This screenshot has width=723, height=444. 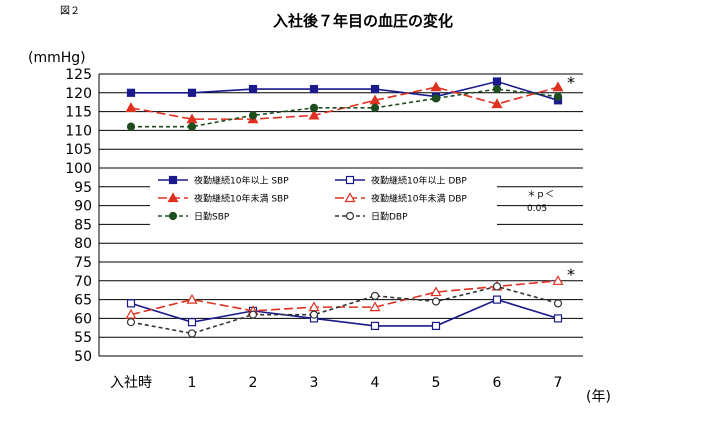 I want to click on legend-item: 夜勤継続10年未満 DBP, so click(x=401, y=198).